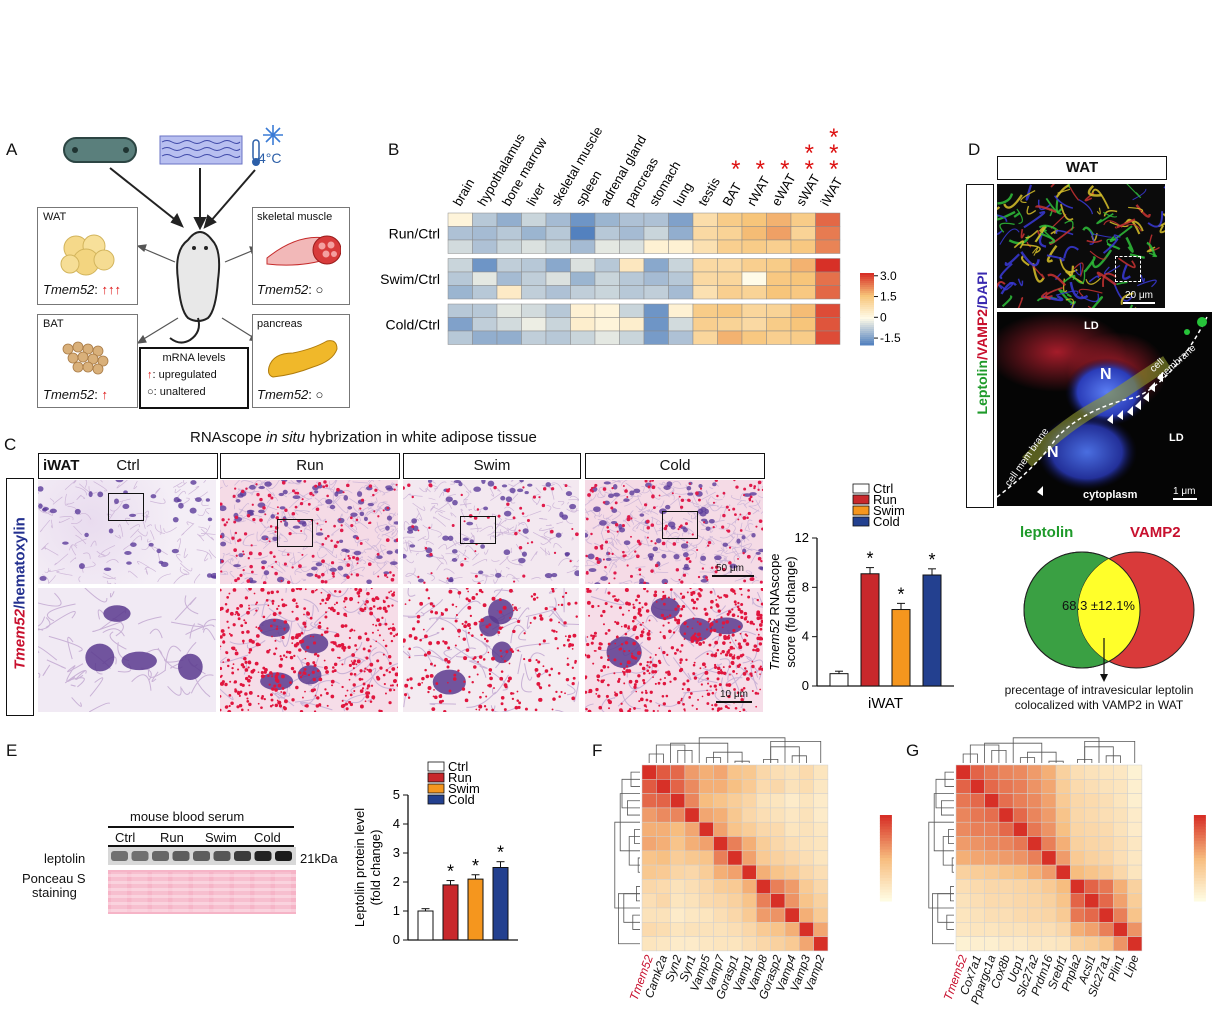 The height and width of the screenshot is (1021, 1230). Describe the element at coordinates (319, 394) in the screenshot. I see `pan-sym: ○` at that location.